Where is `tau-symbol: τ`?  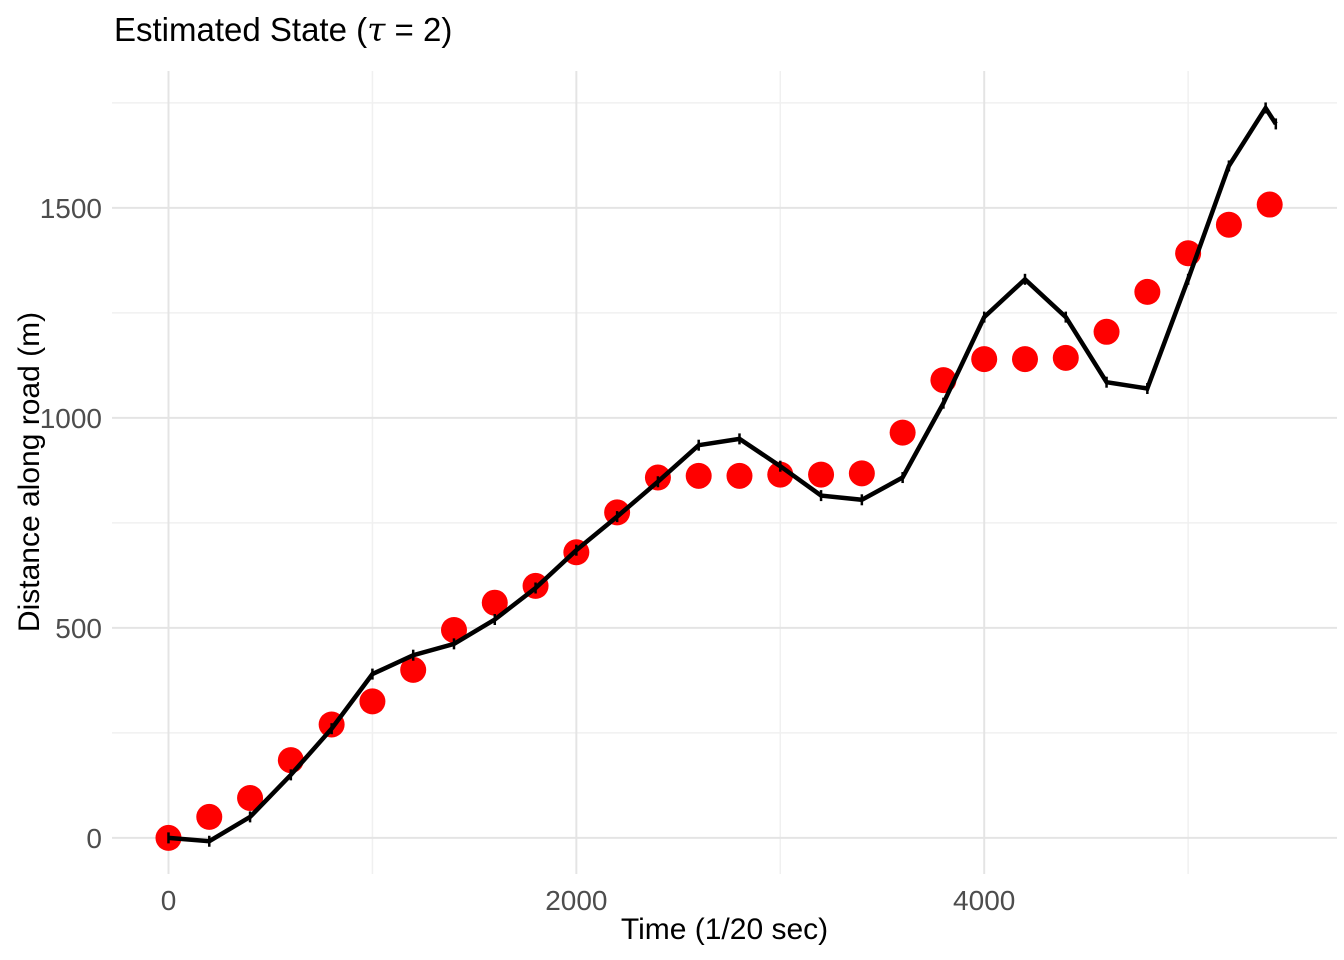
tau-symbol: τ is located at coordinates (376, 29).